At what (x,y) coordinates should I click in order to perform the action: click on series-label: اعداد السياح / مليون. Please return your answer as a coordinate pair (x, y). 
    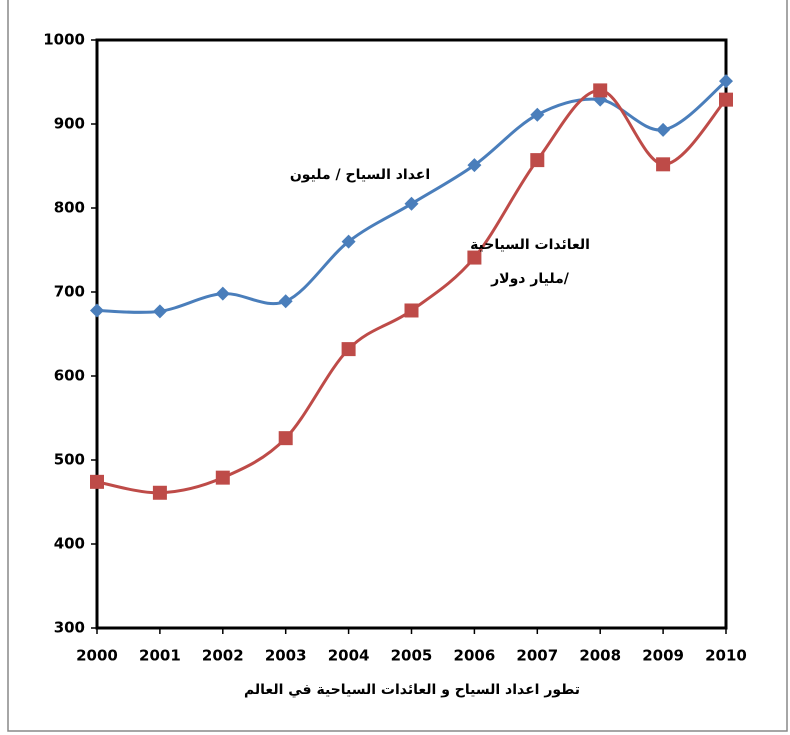
    Looking at the image, I should click on (360, 175).